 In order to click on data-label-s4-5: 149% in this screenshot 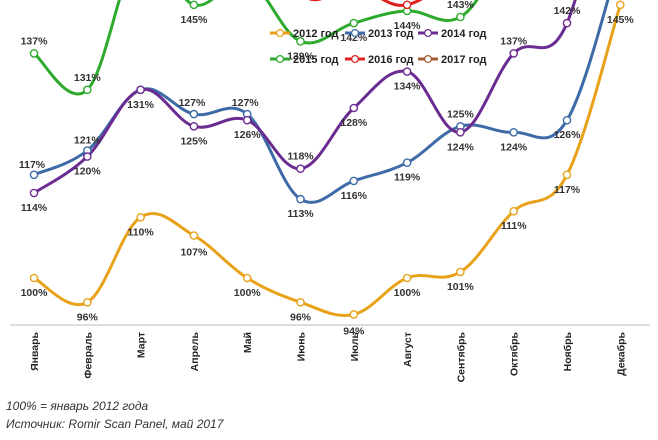, I will do `click(248, 1)`.